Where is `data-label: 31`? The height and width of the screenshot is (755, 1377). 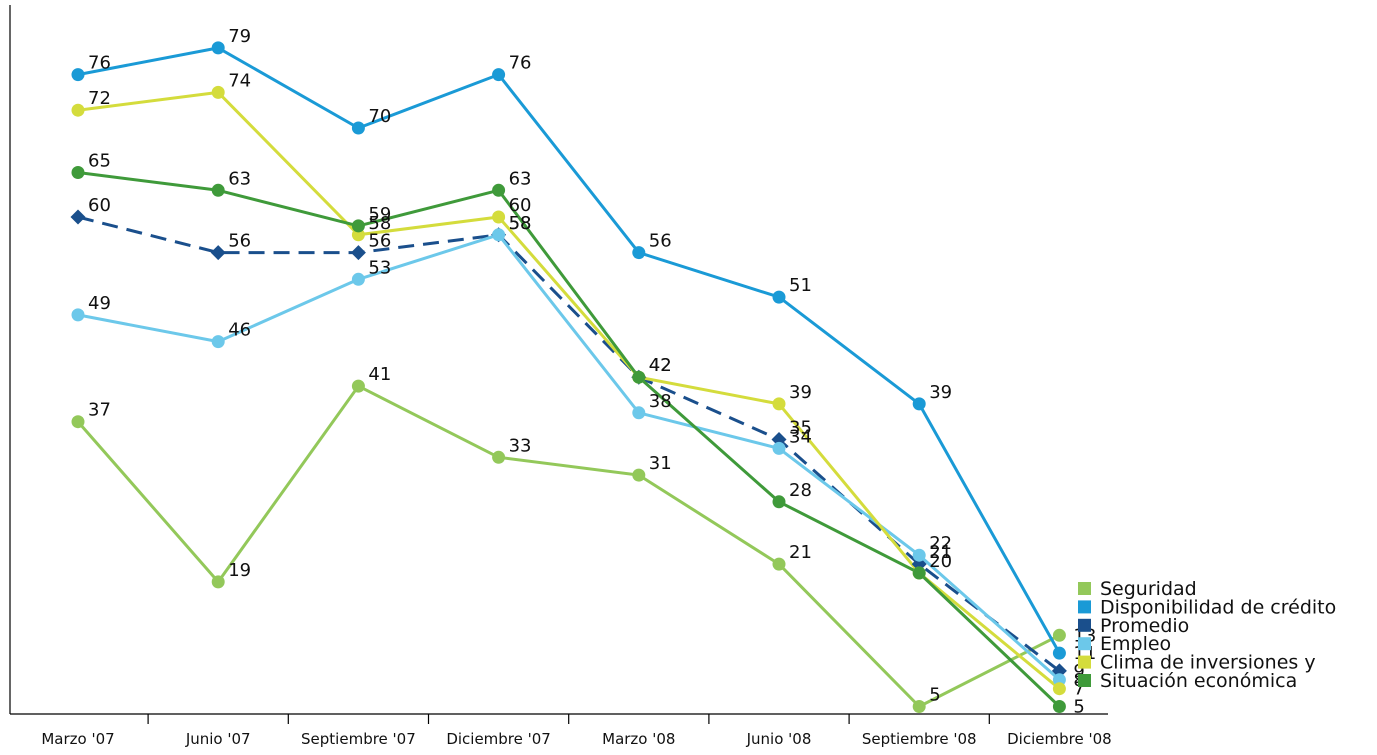
data-label: 31 is located at coordinates (660, 463).